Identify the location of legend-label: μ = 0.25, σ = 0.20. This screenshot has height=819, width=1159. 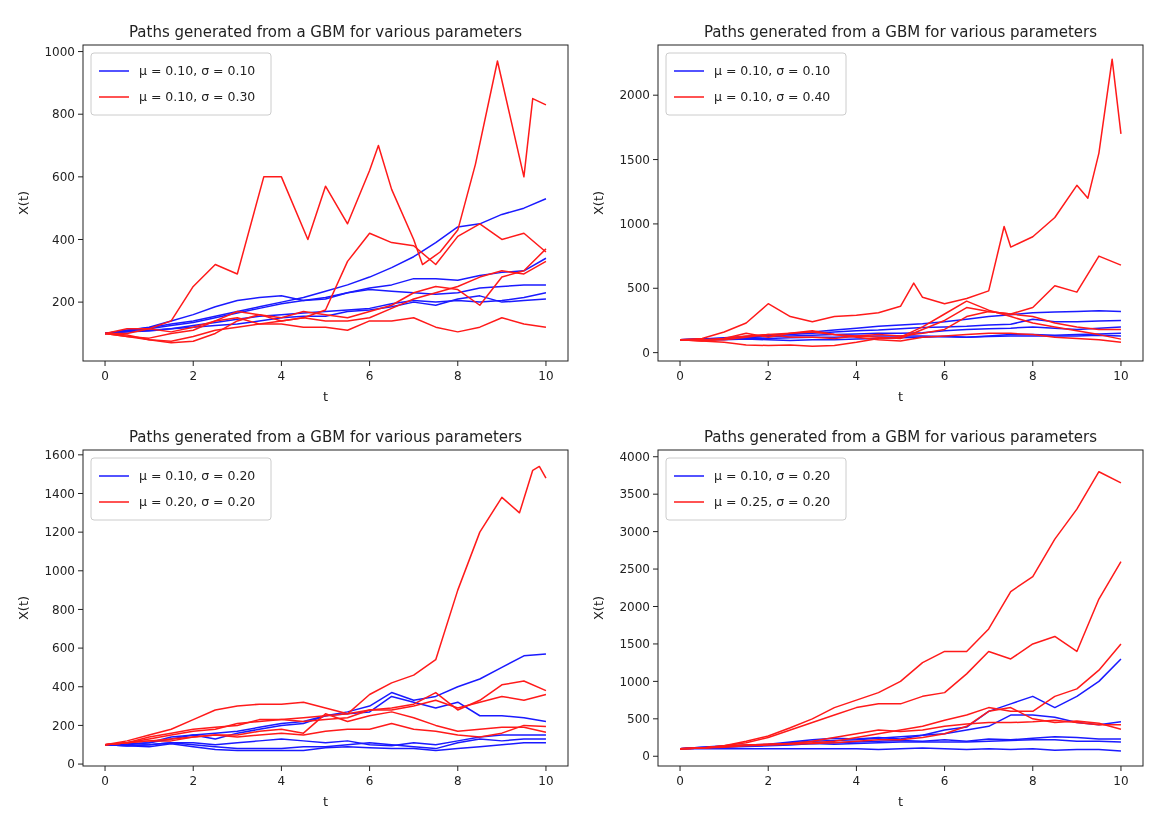
(772, 502).